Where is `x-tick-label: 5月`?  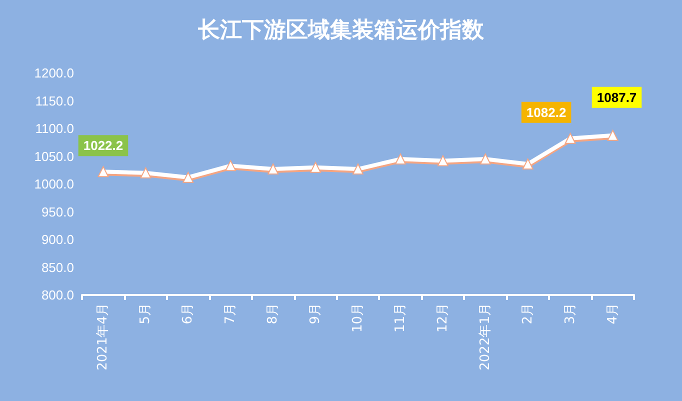 x-tick-label: 5月 is located at coordinates (146, 313).